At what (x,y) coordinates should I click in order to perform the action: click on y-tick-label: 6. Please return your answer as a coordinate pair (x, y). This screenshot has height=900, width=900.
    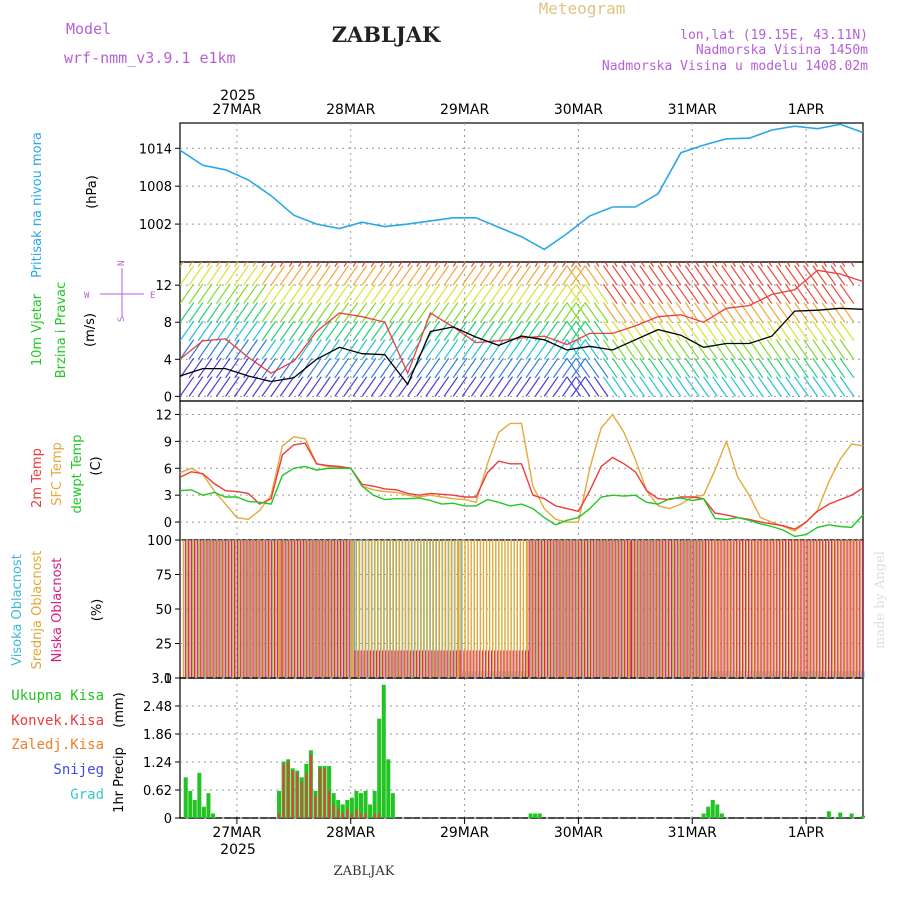
    Looking at the image, I should click on (168, 469).